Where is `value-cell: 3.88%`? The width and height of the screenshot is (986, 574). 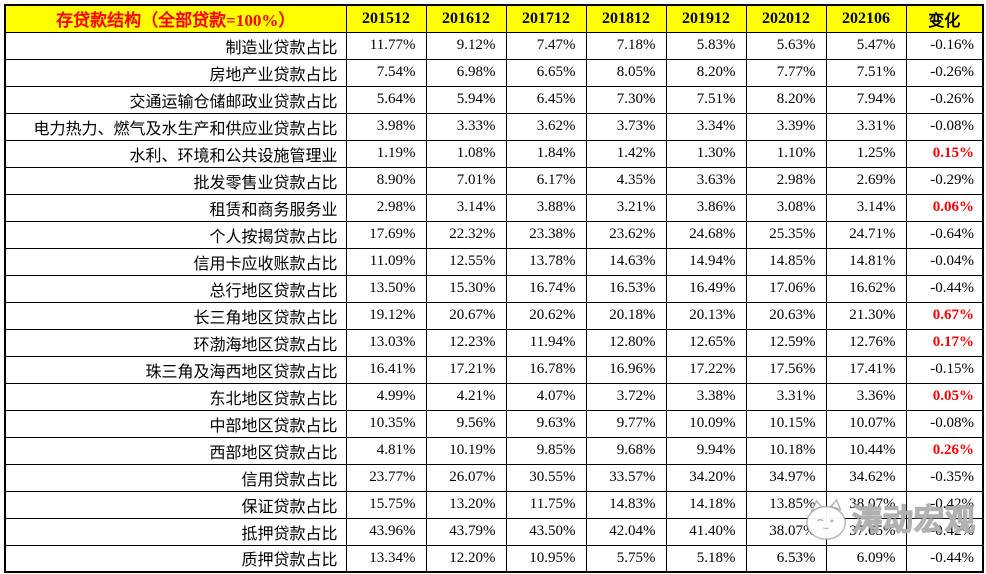 value-cell: 3.88% is located at coordinates (546, 207).